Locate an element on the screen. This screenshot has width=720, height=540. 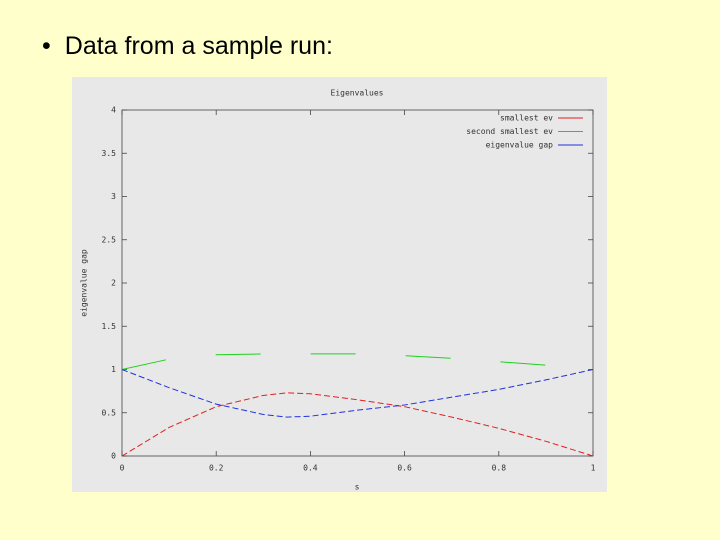
x-tick-label: 0.8 is located at coordinates (499, 468).